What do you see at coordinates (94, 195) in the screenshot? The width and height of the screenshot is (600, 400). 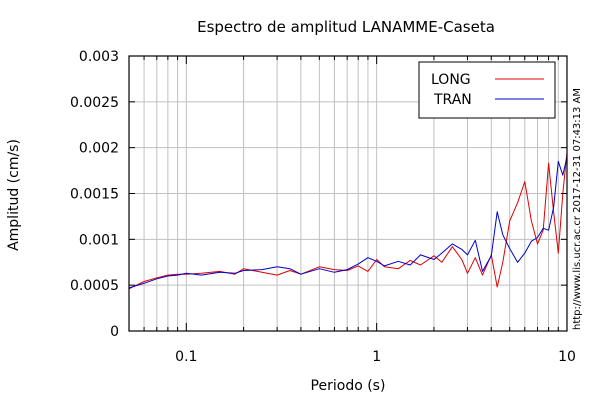 I see `y-tick-label: 0.0015` at bounding box center [94, 195].